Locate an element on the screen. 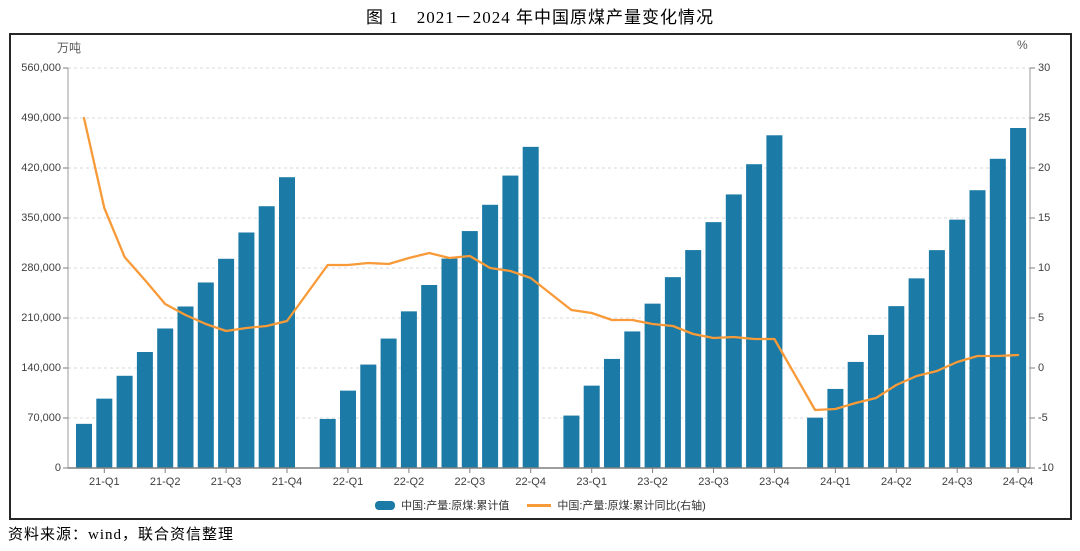 The image size is (1080, 551). legend-item-line: 中国:产量:原煤:累计同比(右轴) is located at coordinates (616, 505).